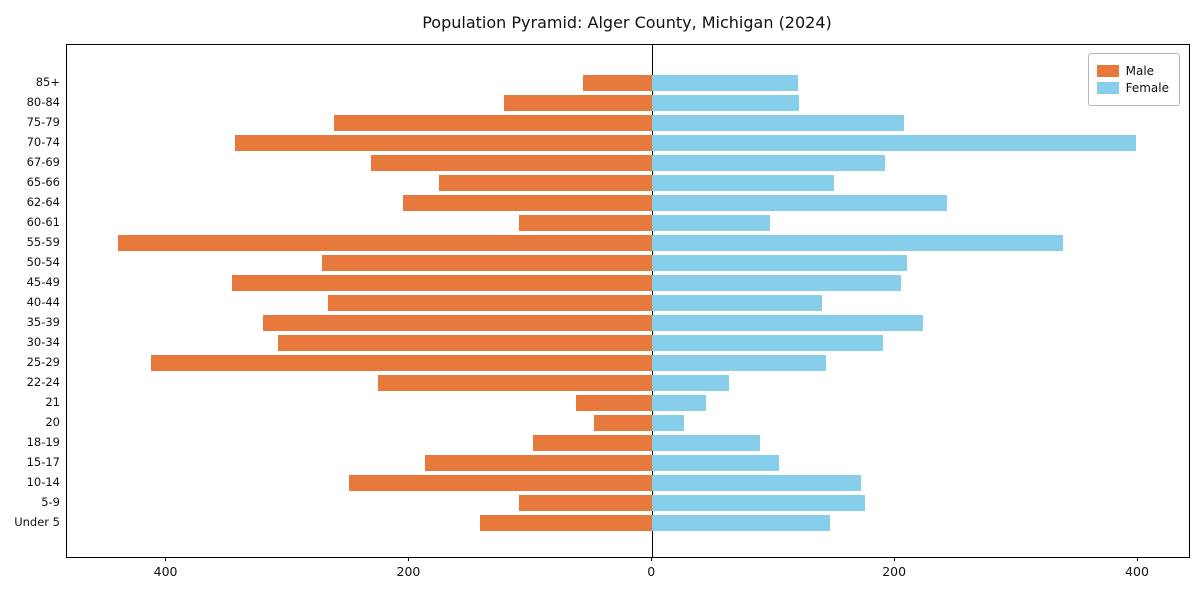  I want to click on y-tick-label-25-29: 25-29, so click(43, 362).